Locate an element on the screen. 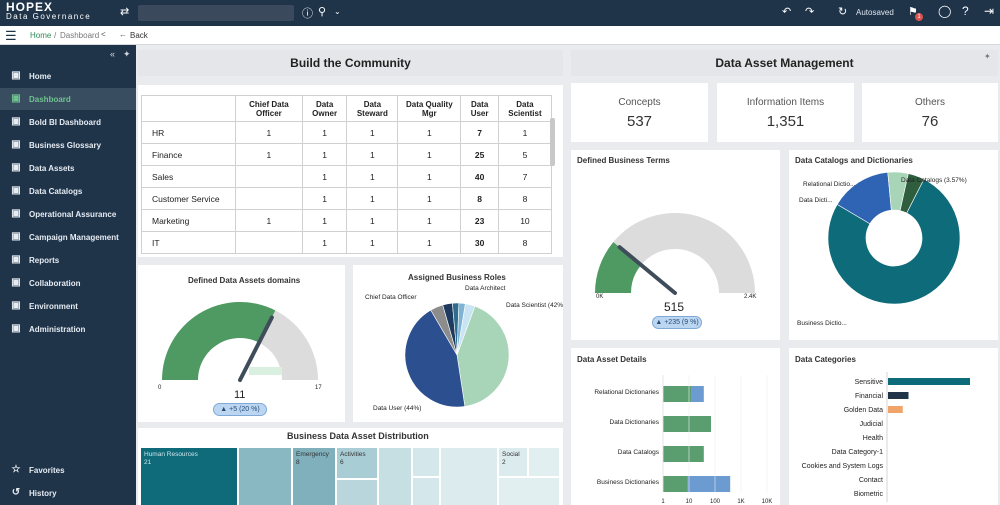 The image size is (1000, 505). kpi-card: Others 76 is located at coordinates (930, 112).